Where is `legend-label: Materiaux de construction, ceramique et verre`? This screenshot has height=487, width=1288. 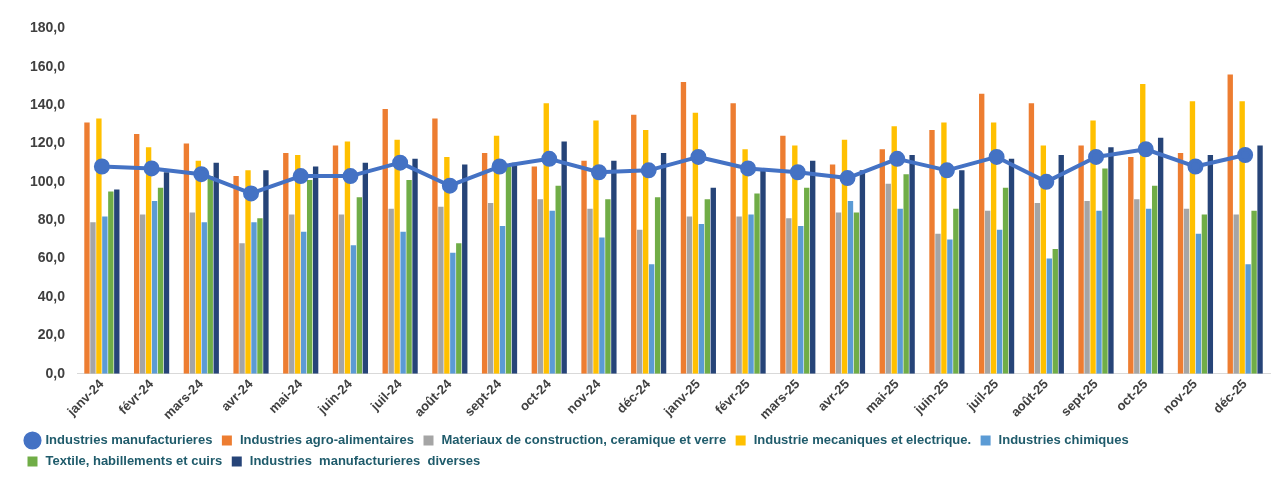 legend-label: Materiaux de construction, ceramique et verre is located at coordinates (584, 440).